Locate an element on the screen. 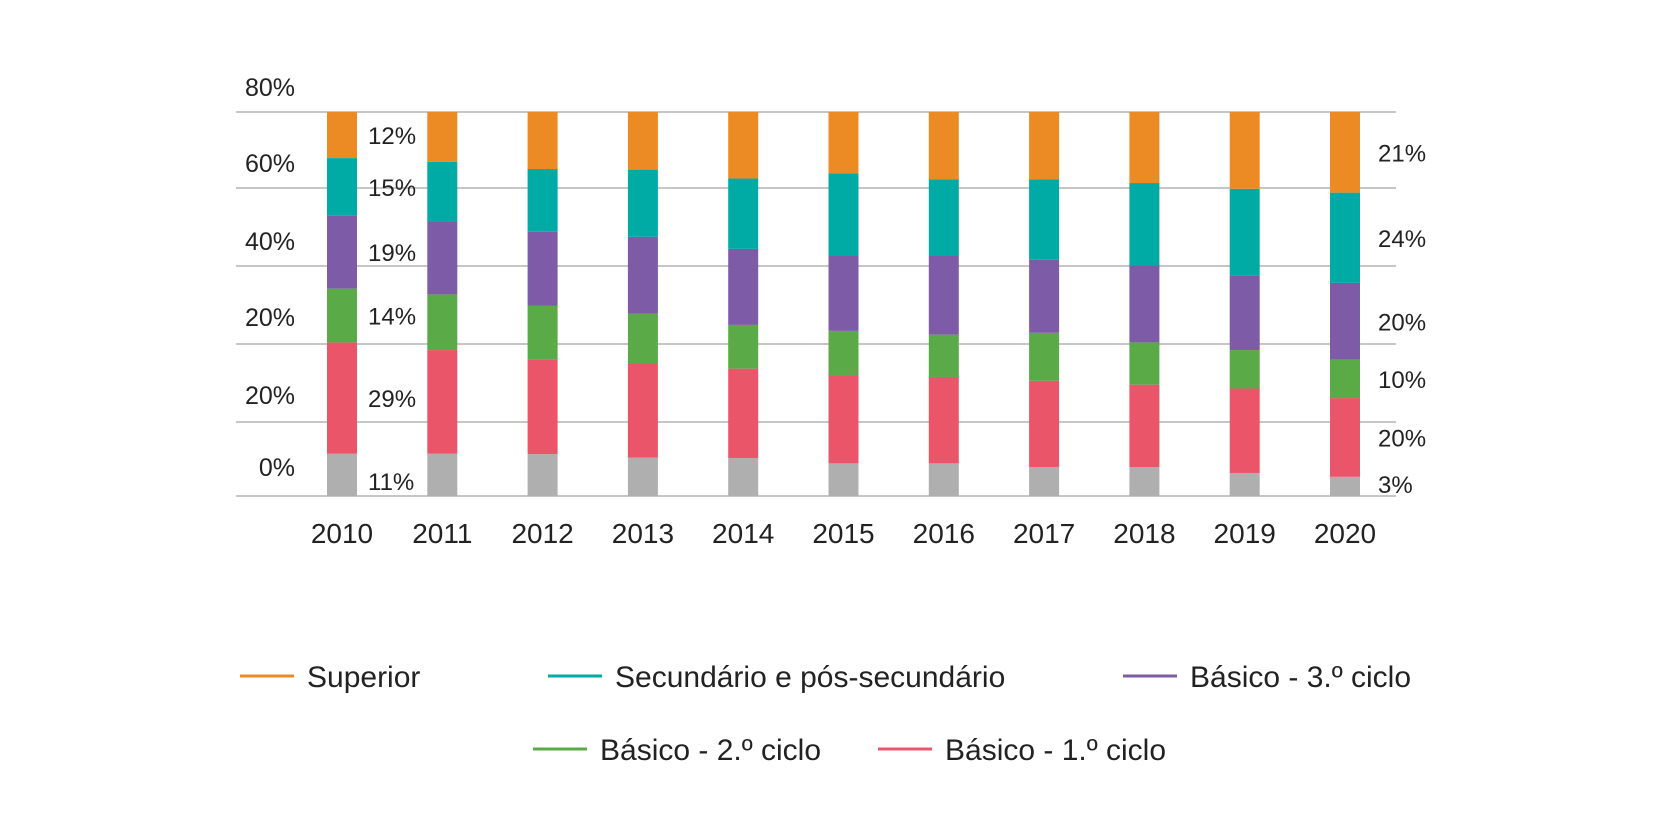 The image size is (1667, 829). x-tick-label: 2011 is located at coordinates (442, 533).